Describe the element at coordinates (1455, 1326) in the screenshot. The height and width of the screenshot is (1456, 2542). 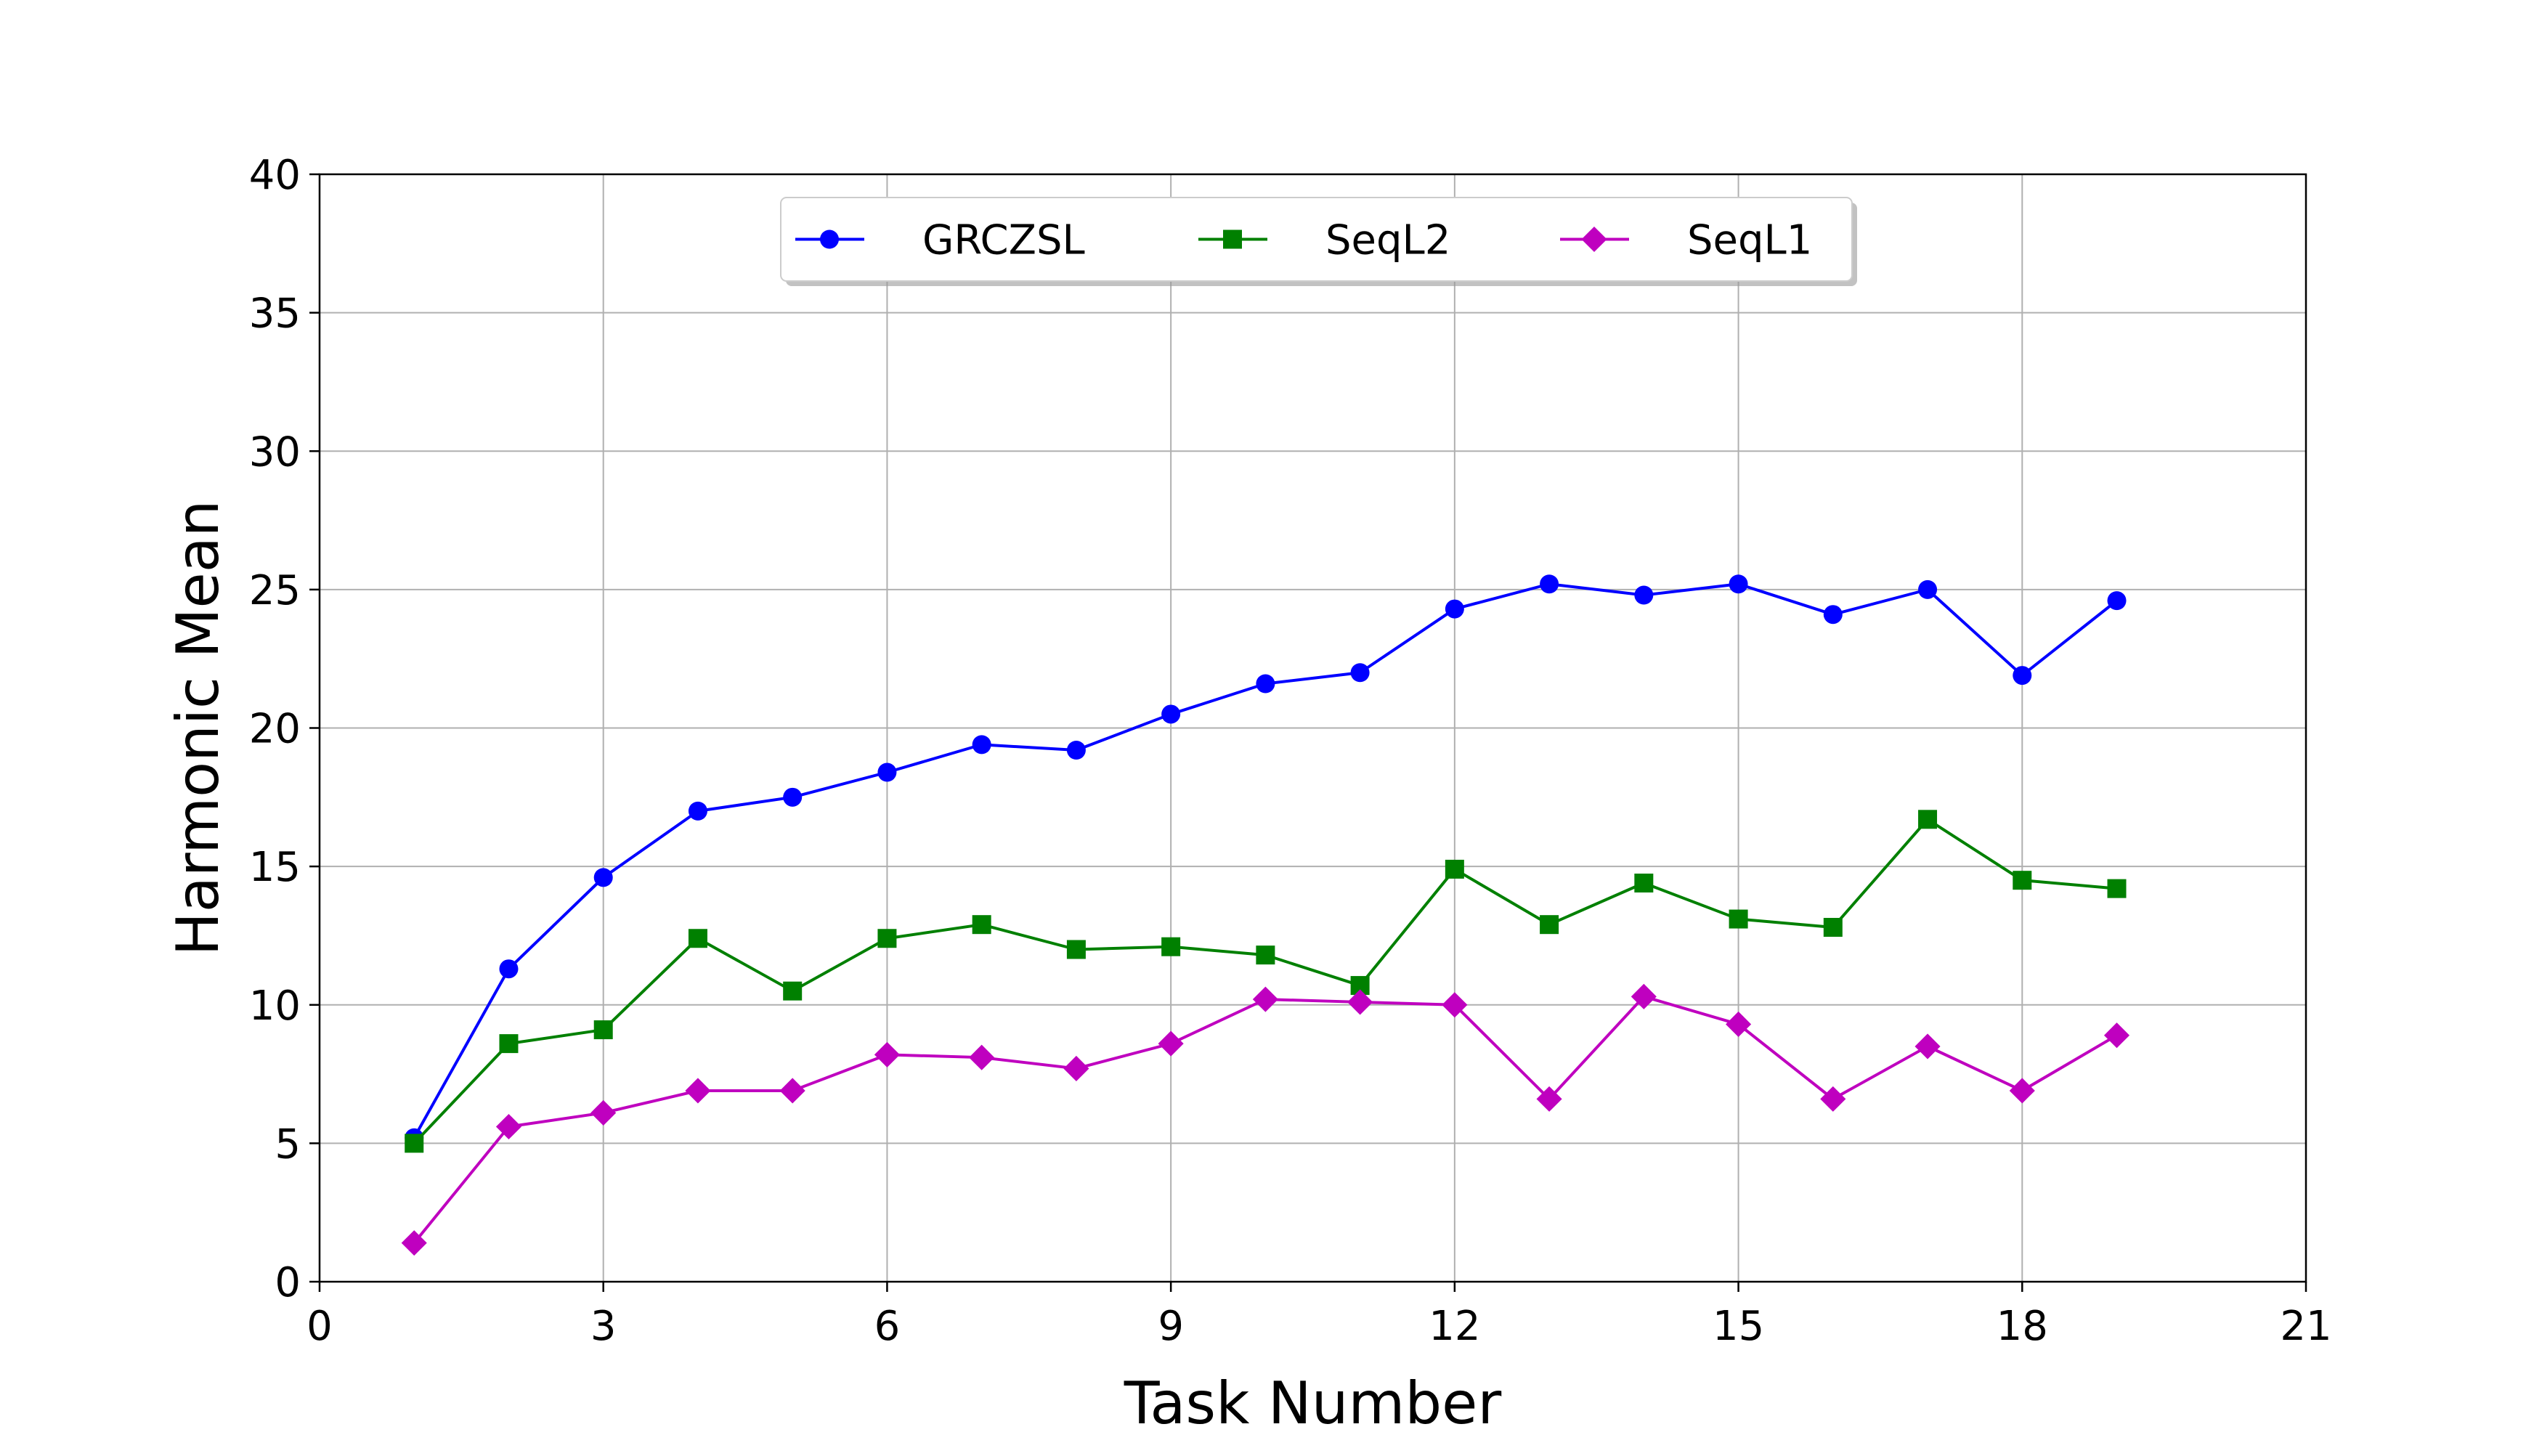
I see `x-tick-label: 12` at that location.